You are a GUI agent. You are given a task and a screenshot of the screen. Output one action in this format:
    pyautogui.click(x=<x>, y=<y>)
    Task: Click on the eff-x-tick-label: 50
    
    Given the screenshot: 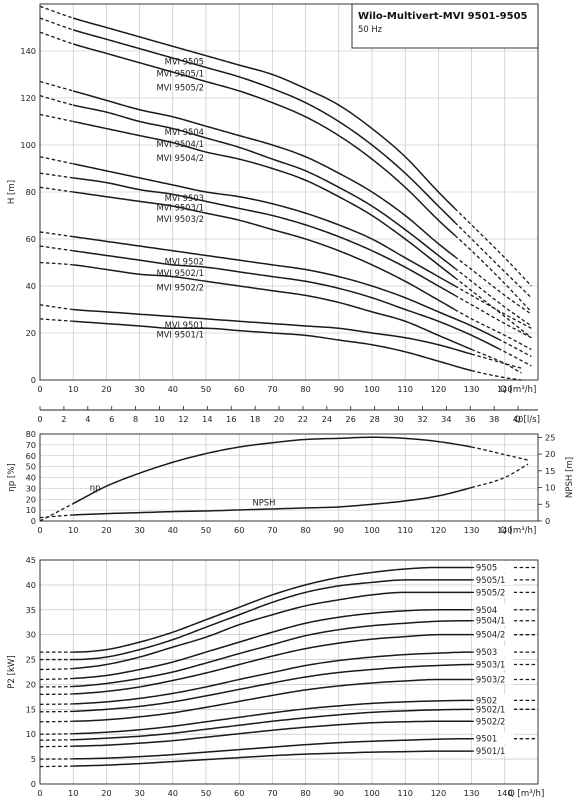 What is the action you would take?
    pyautogui.click(x=206, y=530)
    